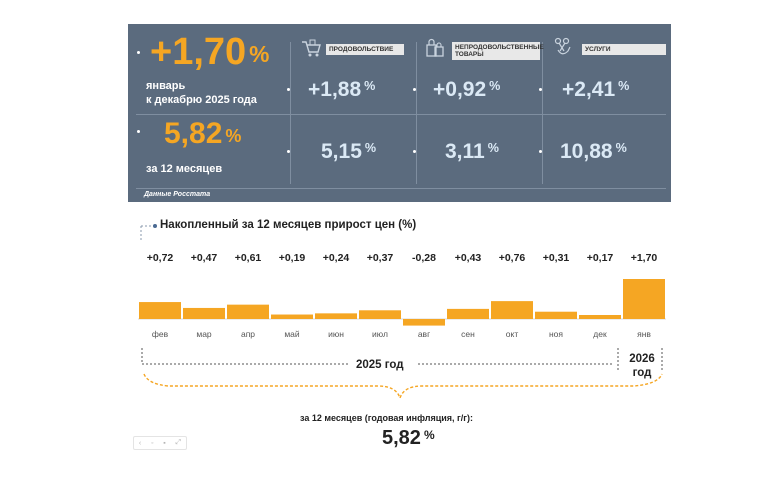  What do you see at coordinates (460, 89) in the screenshot?
I see `value-number: +0,92` at bounding box center [460, 89].